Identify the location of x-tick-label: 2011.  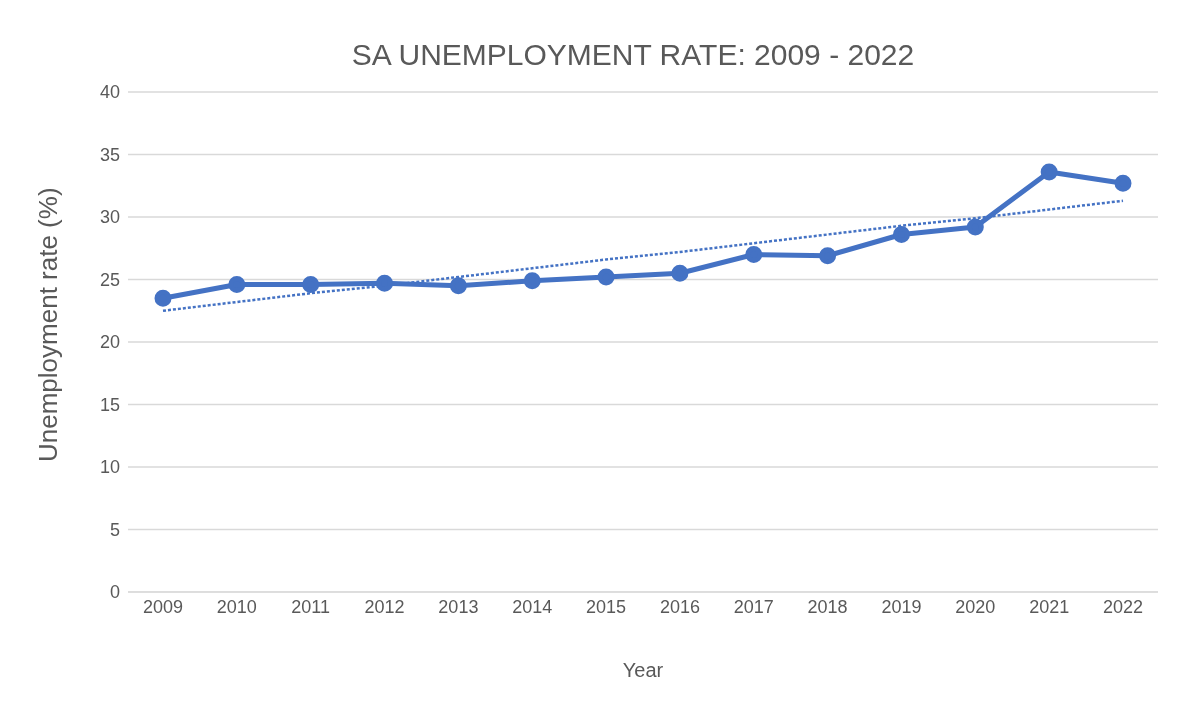
(311, 606).